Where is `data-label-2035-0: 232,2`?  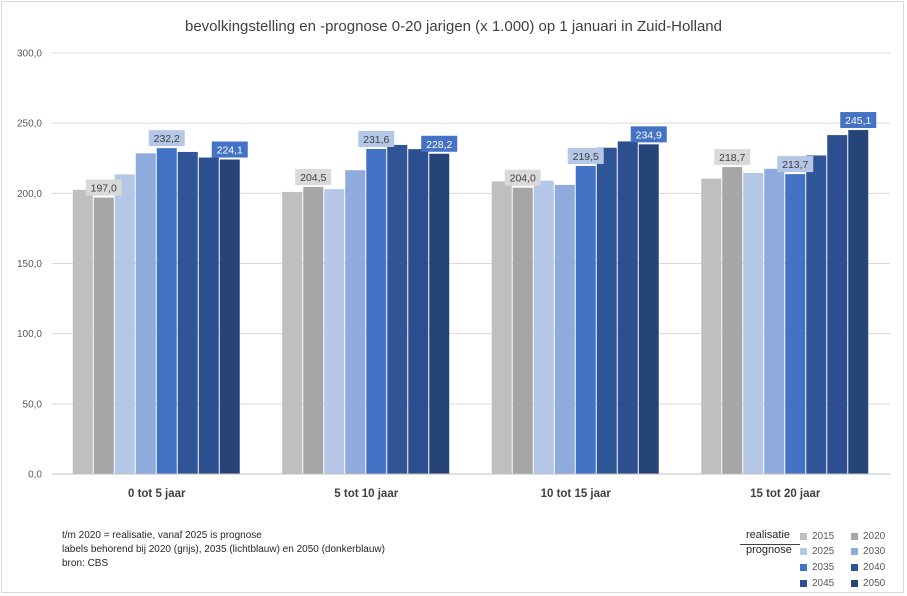 data-label-2035-0: 232,2 is located at coordinates (167, 139).